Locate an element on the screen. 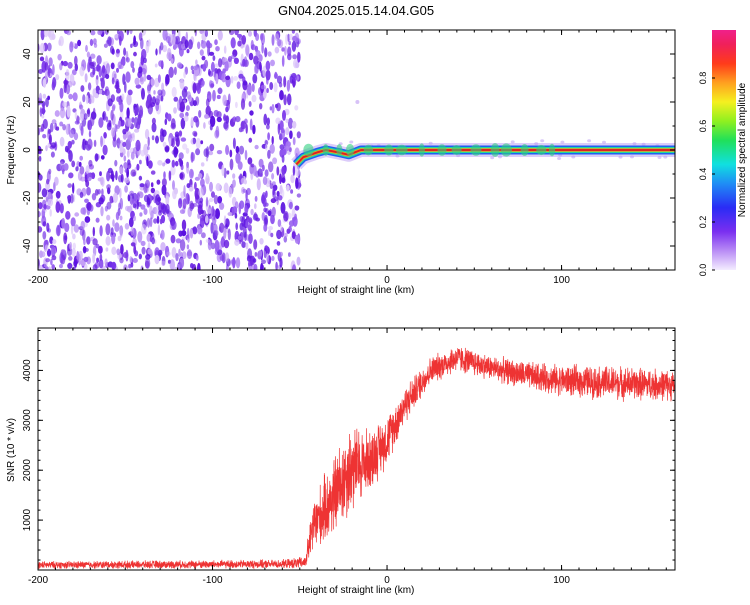 The height and width of the screenshot is (605, 750). heatmap-y-tick-label: 0 is located at coordinates (27, 150).